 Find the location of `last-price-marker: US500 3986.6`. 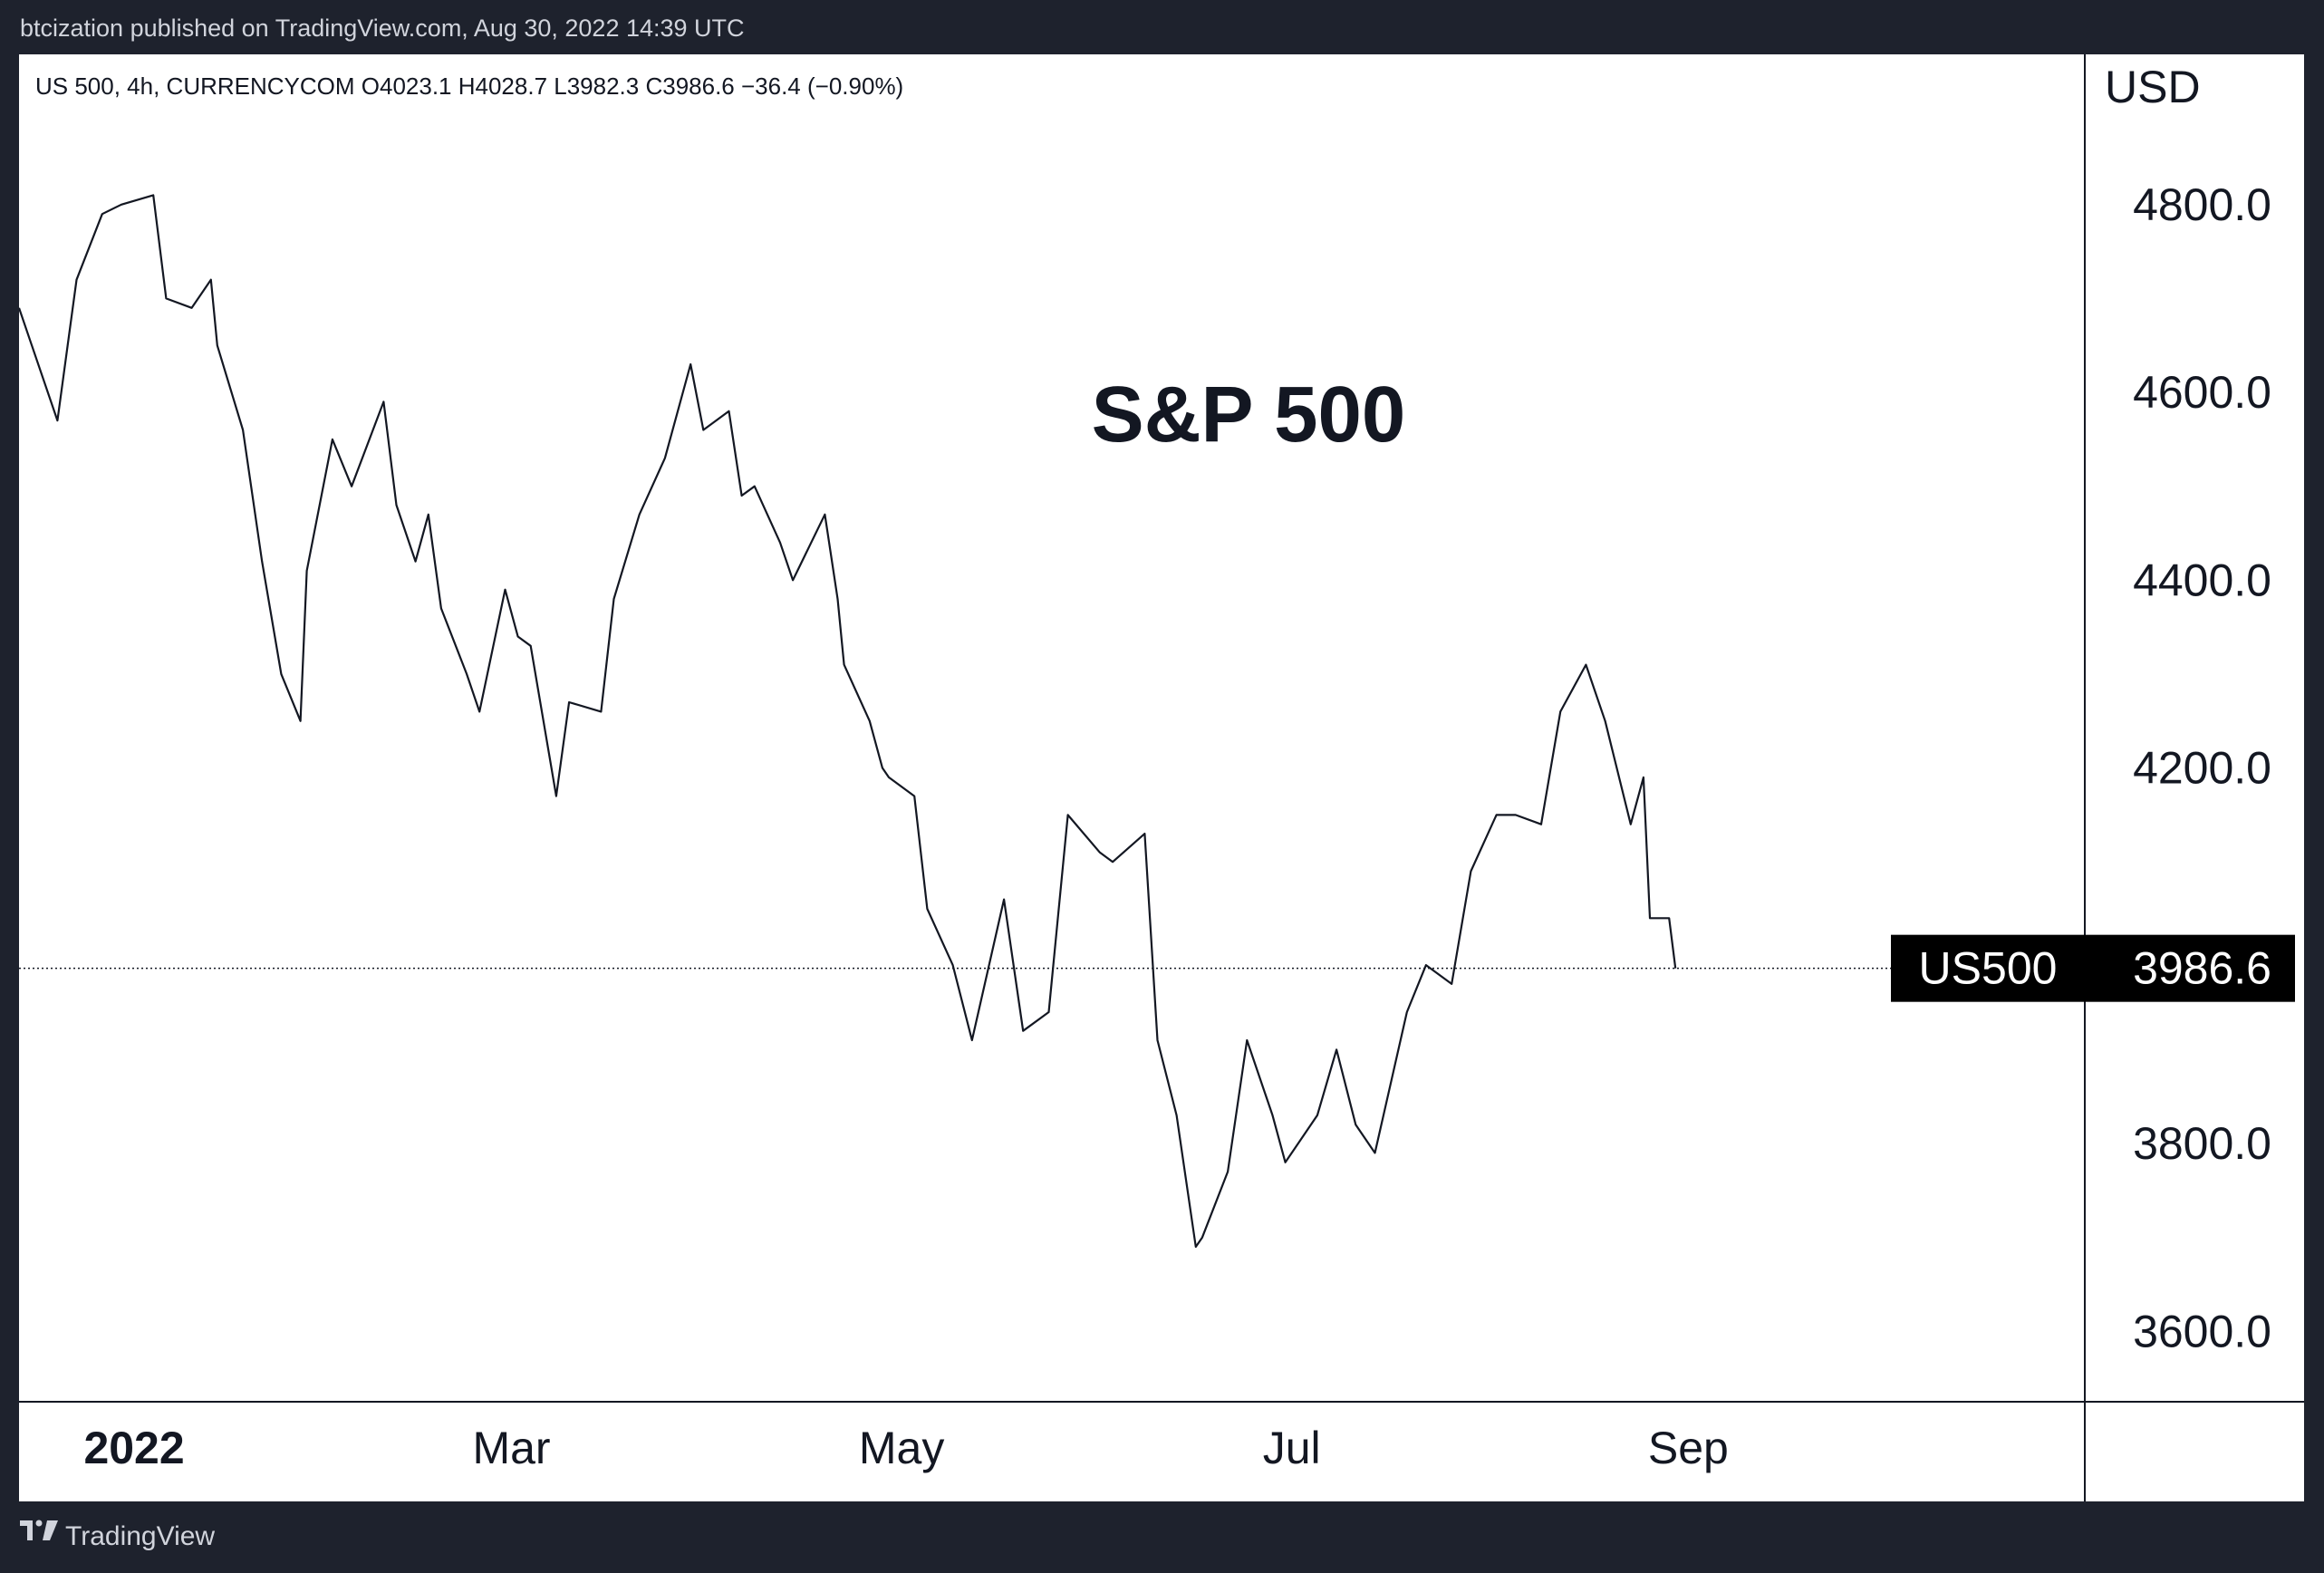

last-price-marker: US500 3986.6 is located at coordinates (2093, 968).